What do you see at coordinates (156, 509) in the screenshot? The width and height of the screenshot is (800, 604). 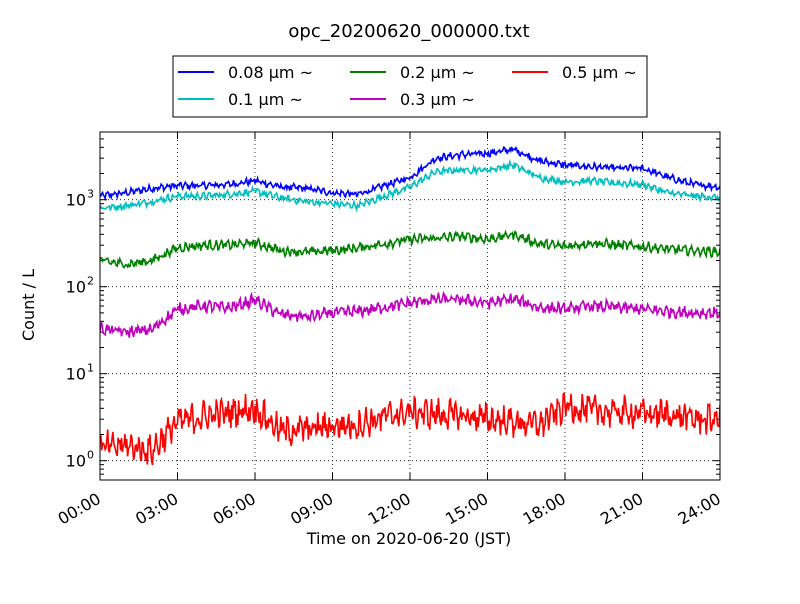 I see `x-tick-label: 03:00` at bounding box center [156, 509].